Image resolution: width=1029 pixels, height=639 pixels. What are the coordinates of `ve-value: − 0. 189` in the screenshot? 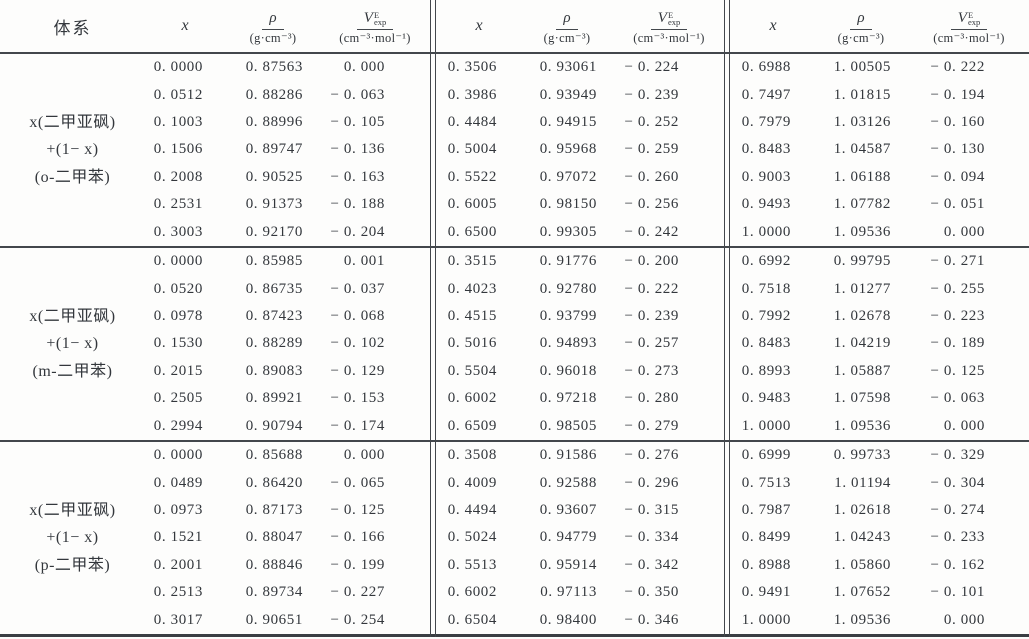 It's located at (957, 343).